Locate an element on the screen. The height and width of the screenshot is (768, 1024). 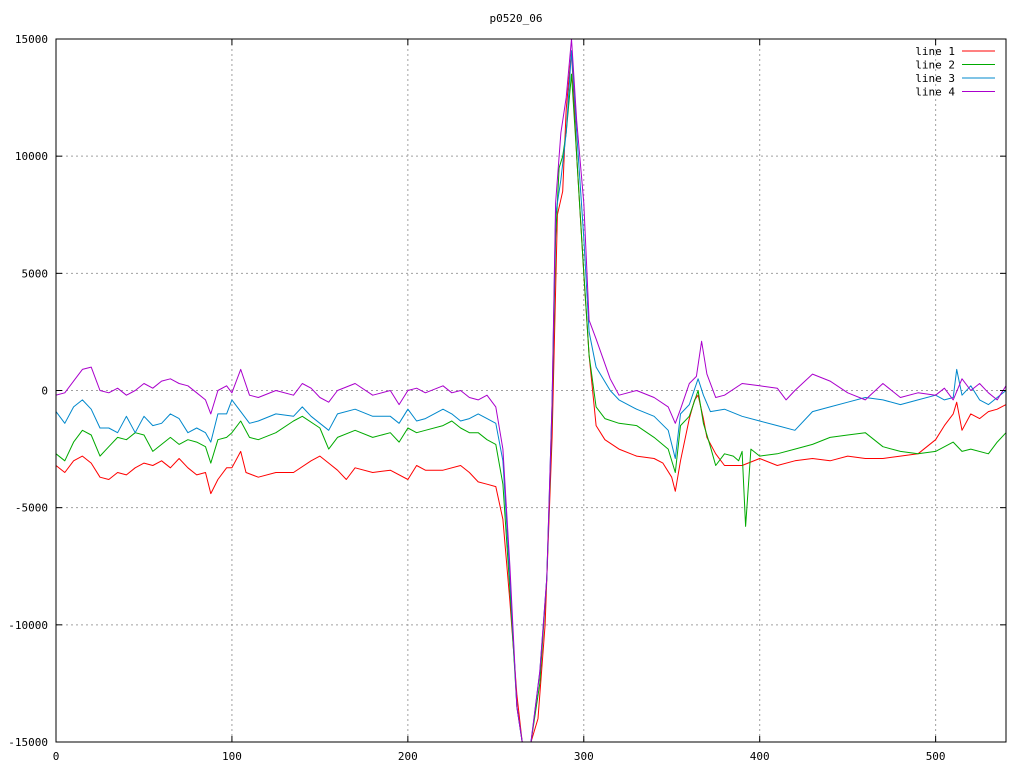
x-tick-label: 300 is located at coordinates (584, 756).